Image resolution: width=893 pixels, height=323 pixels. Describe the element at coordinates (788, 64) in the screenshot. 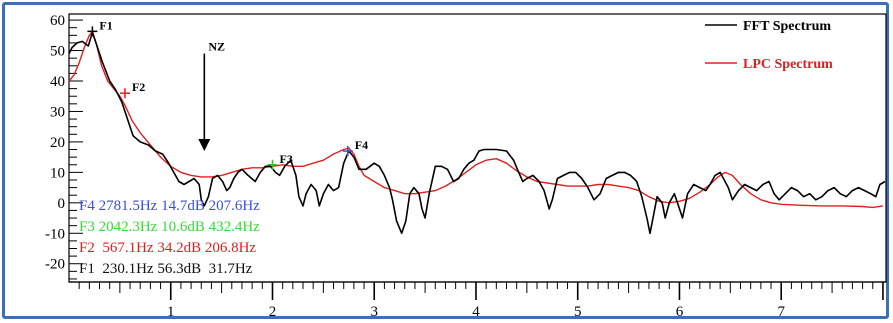

I see `legend-label: LPC Spectrum` at that location.